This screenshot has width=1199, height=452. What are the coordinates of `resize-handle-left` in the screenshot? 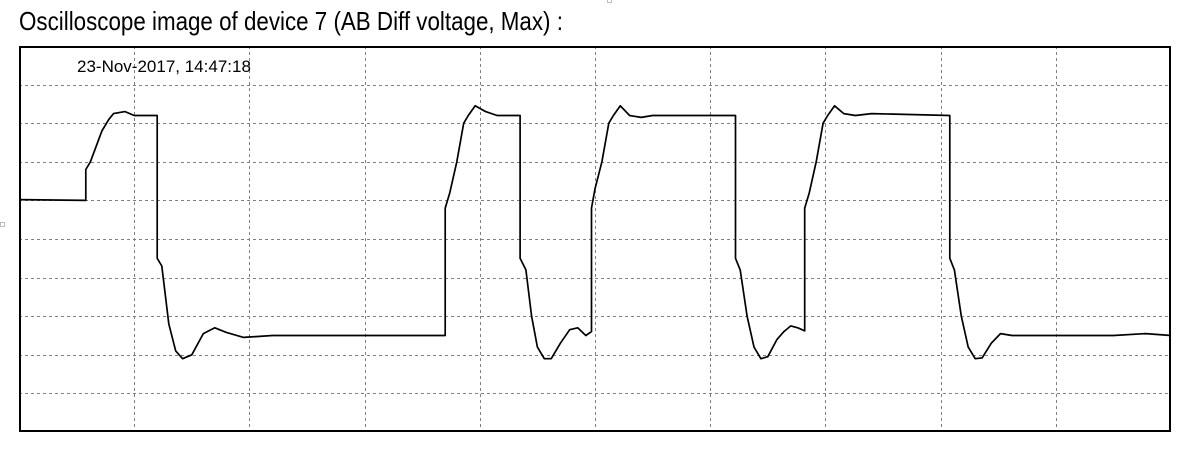 It's located at (2, 224).